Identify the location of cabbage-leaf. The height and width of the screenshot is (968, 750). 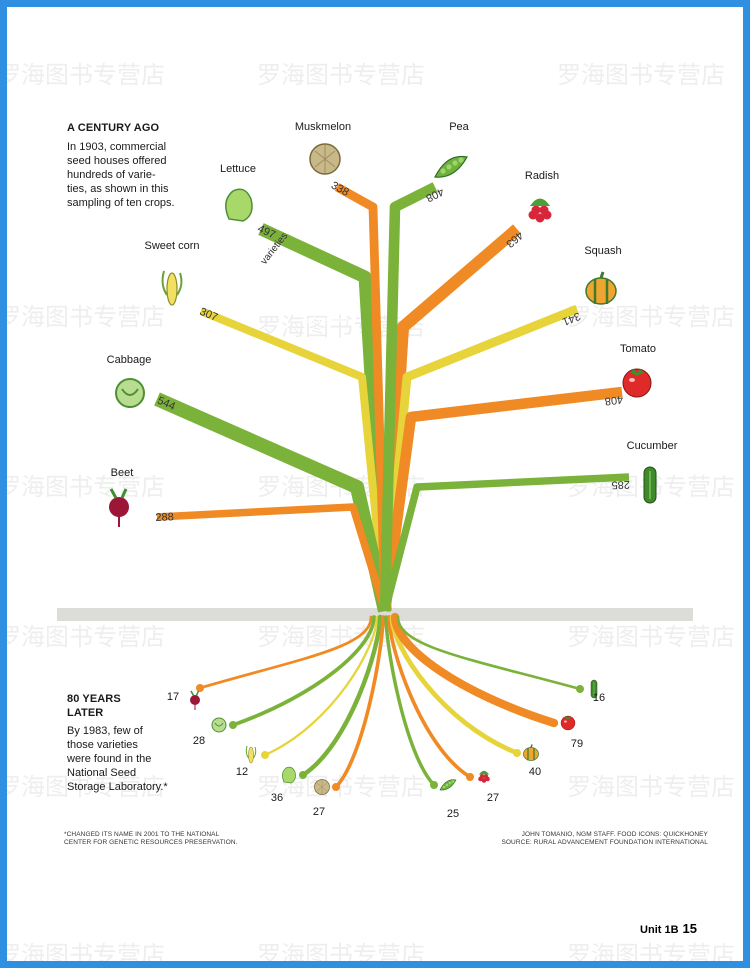
(219, 724).